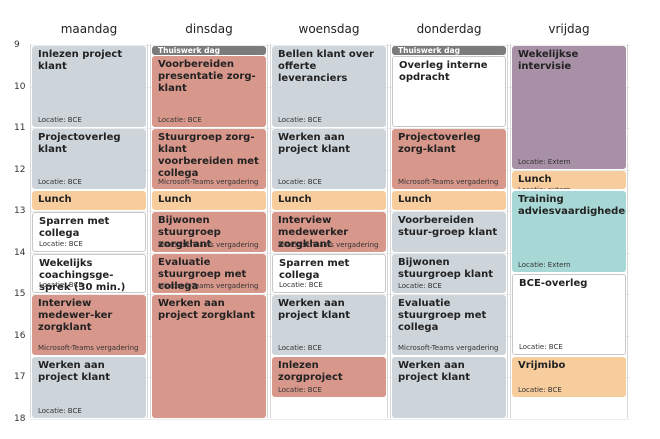 The image size is (660, 439). Describe the element at coordinates (20, 86) in the screenshot. I see `hour-label: 10` at that location.